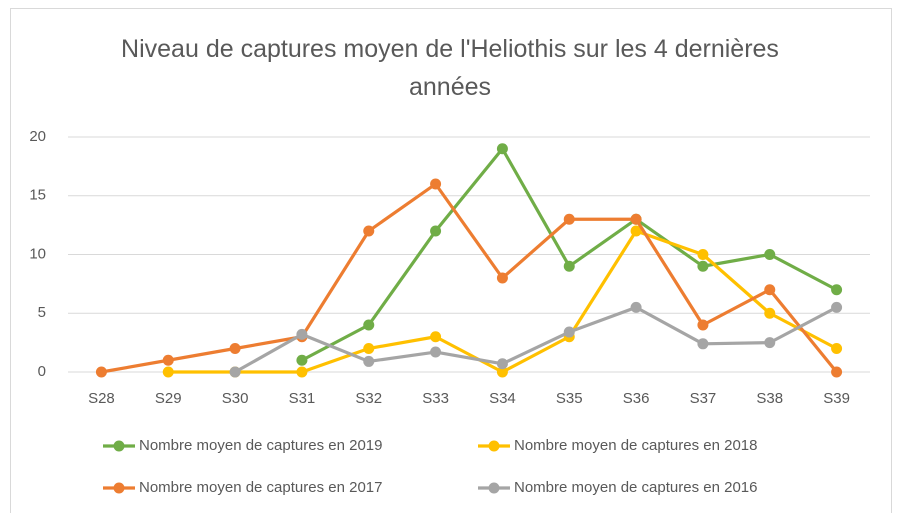 Image resolution: width=898 pixels, height=513 pixels. Describe the element at coordinates (502, 398) in the screenshot. I see `x-tick-label: S34` at that location.